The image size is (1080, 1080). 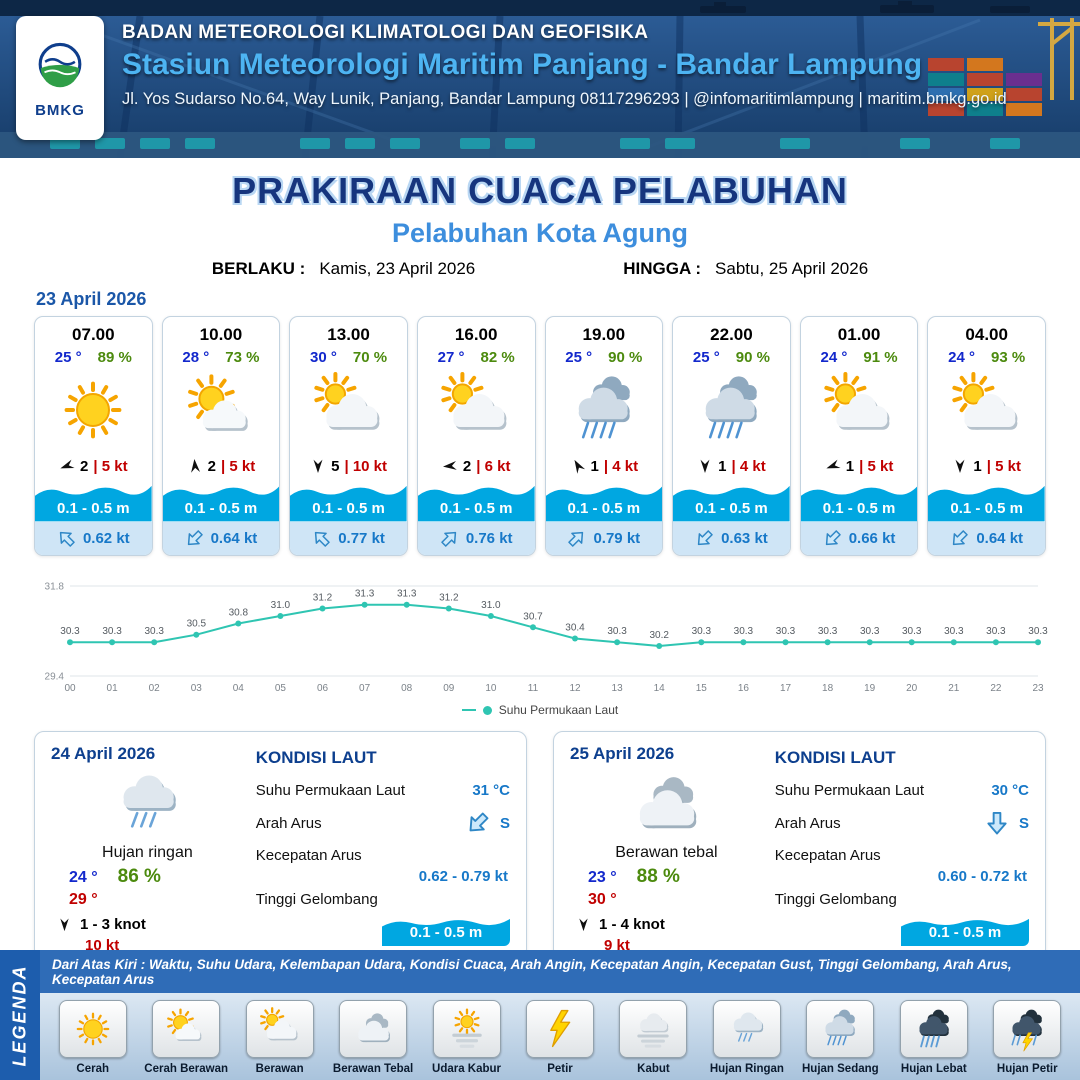 What do you see at coordinates (55, 587) in the screenshot?
I see `svg-text: 31.8` at bounding box center [55, 587].